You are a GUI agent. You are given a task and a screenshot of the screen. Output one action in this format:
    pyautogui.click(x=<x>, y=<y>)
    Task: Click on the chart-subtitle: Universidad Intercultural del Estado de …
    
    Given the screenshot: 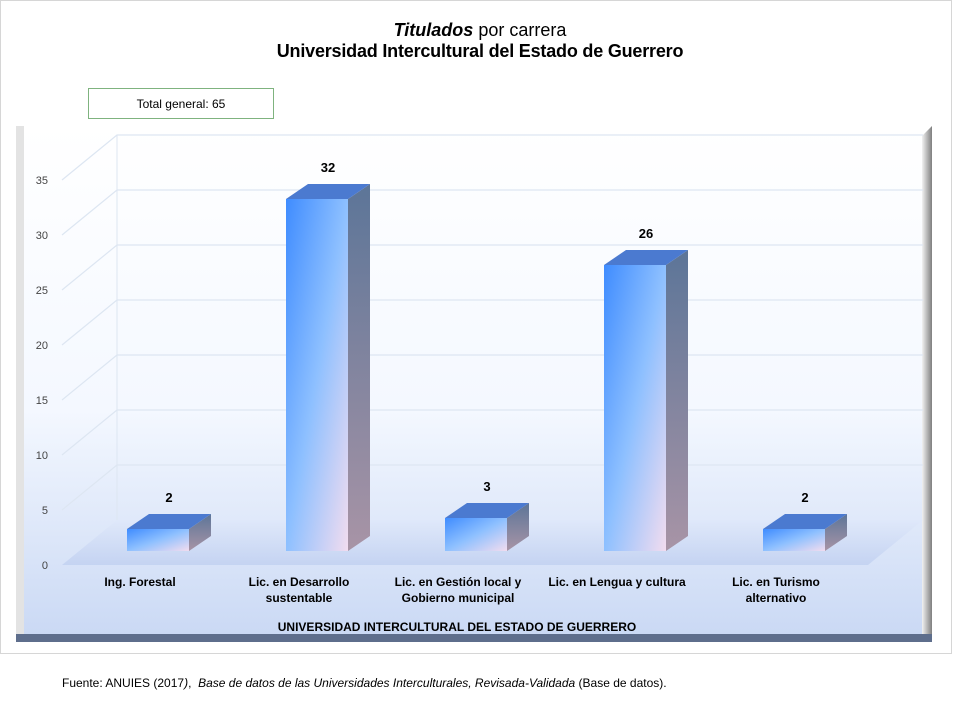 What is the action you would take?
    pyautogui.click(x=480, y=51)
    